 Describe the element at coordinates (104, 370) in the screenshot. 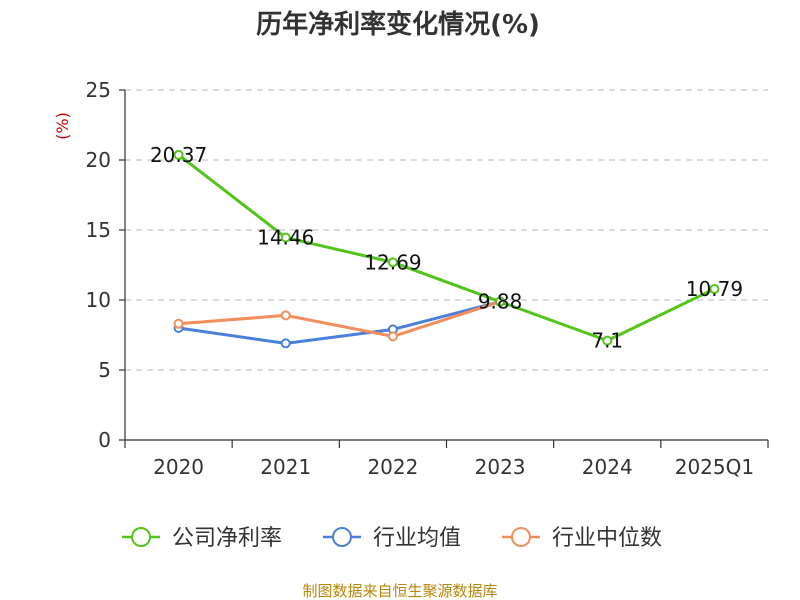

I see `y-tick-label: 5` at that location.